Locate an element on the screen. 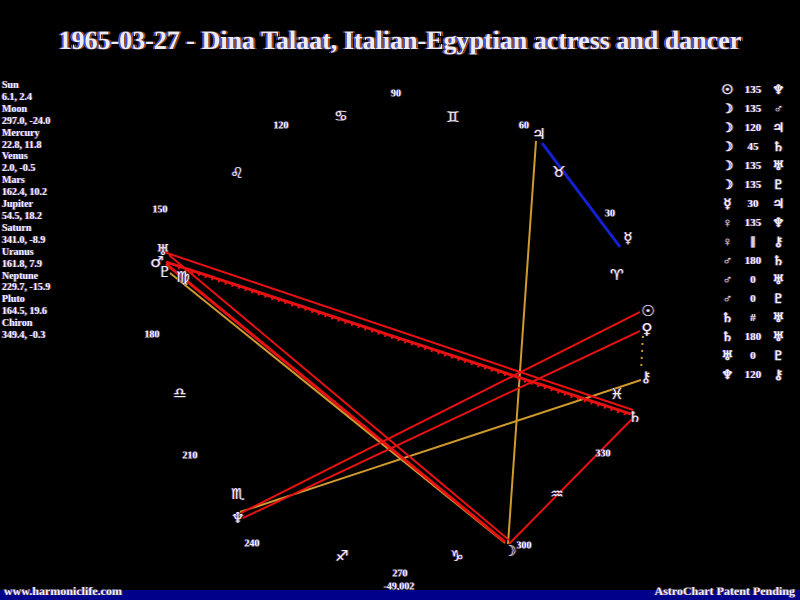  aspect-planet1-glyph: ♆ is located at coordinates (727, 374).